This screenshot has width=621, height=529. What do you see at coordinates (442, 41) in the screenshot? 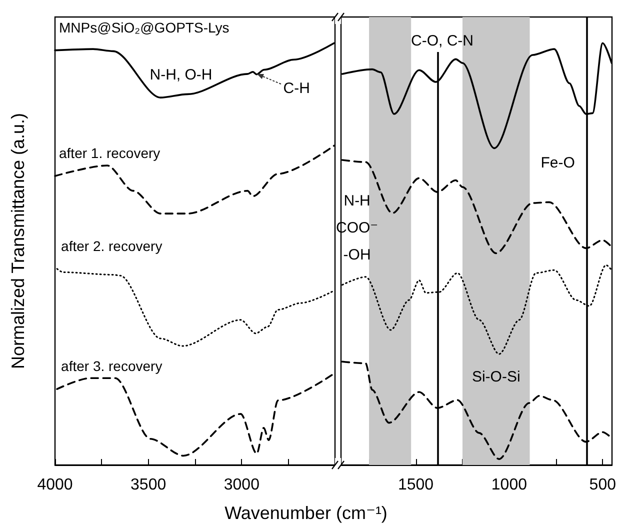
I see `ref-line-label: C-O, C-N` at bounding box center [442, 41].